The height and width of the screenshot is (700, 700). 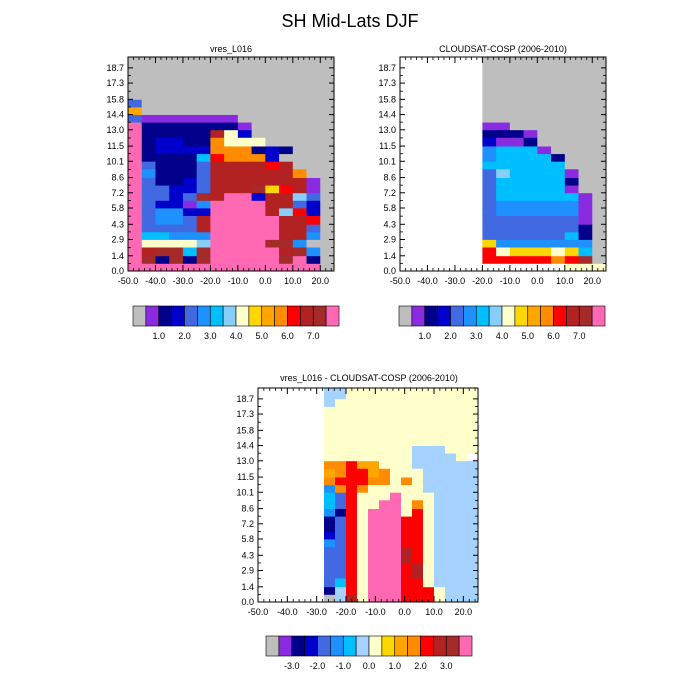 What do you see at coordinates (293, 281) in the screenshot?
I see `x-tick-label: 10.0` at bounding box center [293, 281].